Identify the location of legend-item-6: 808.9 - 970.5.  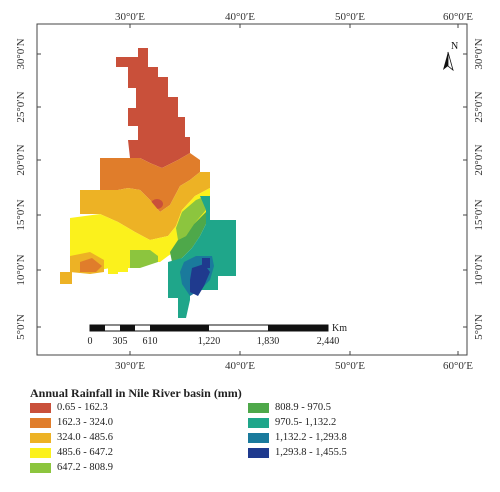
(289, 407).